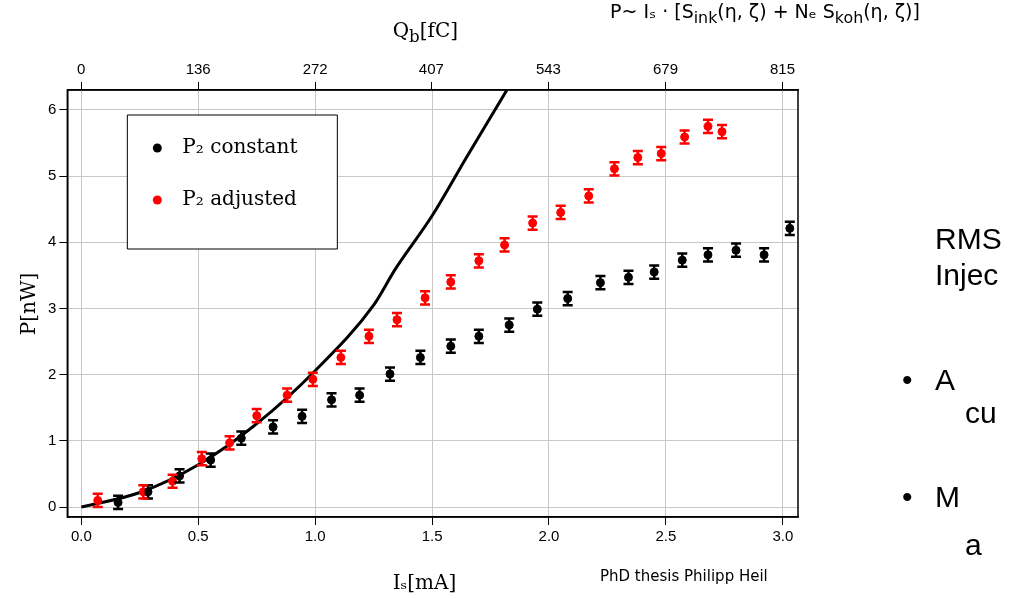 This screenshot has width=1023, height=599. I want to click on text: PhD thesis Philipp Heil, so click(684, 576).